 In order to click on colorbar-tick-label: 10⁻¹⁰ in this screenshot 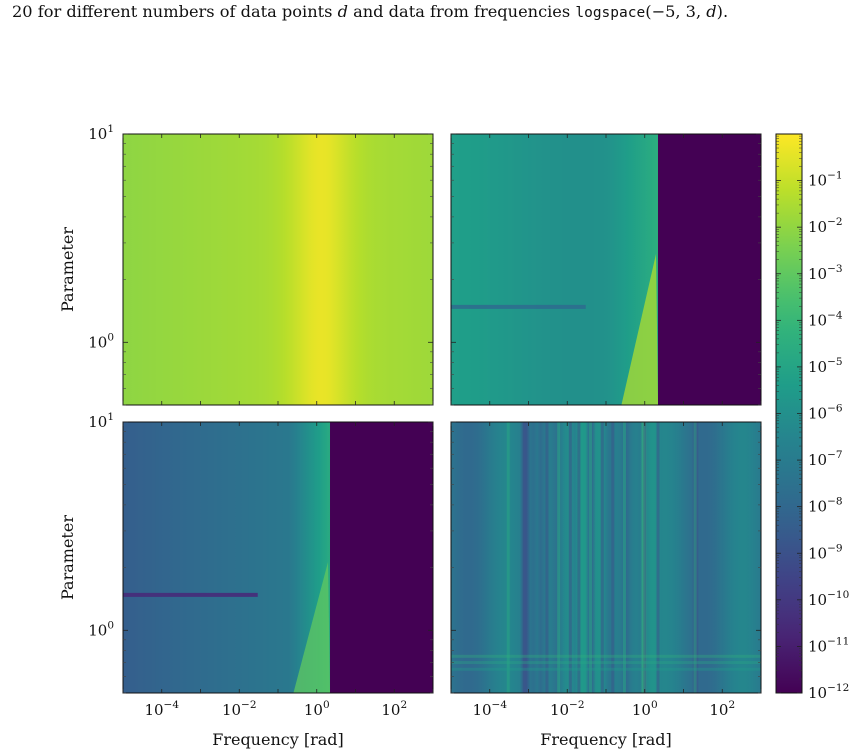, I will do `click(828, 599)`.